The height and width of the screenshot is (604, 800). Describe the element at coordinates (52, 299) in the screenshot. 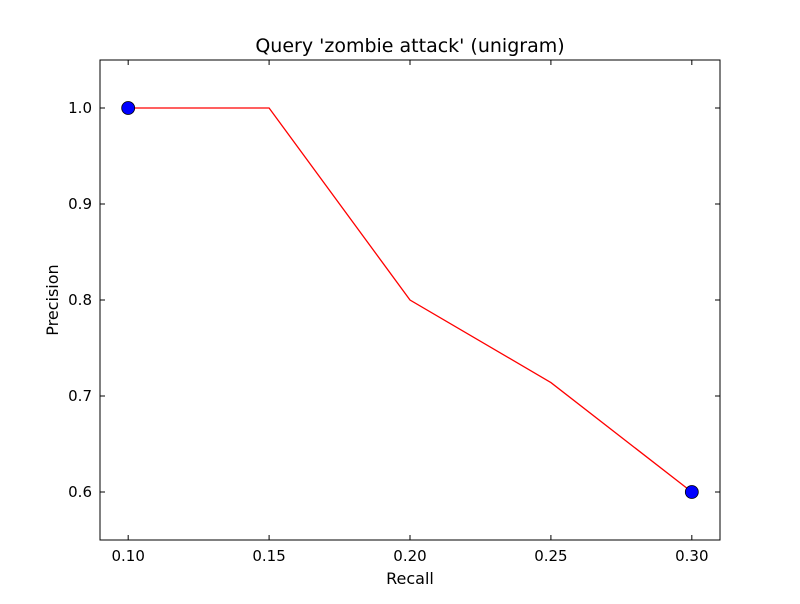

I see `y-axis-label: Precision` at that location.